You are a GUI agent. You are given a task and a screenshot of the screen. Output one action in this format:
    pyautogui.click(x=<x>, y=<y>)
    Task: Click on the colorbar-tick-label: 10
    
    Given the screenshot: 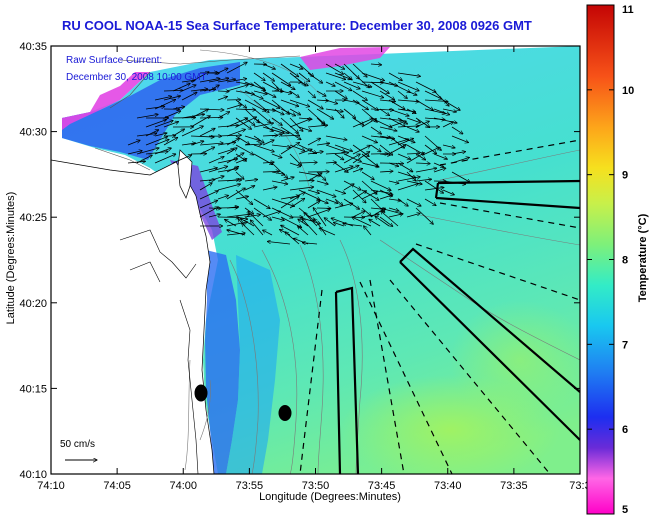 What is the action you would take?
    pyautogui.click(x=628, y=91)
    